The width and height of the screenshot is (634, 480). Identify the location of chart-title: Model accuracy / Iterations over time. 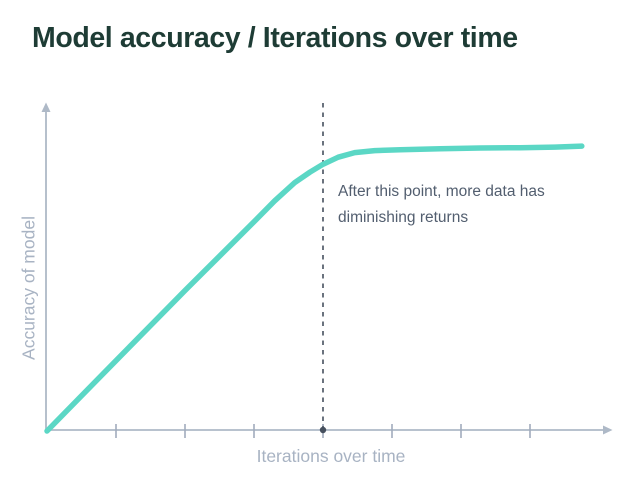
(275, 38).